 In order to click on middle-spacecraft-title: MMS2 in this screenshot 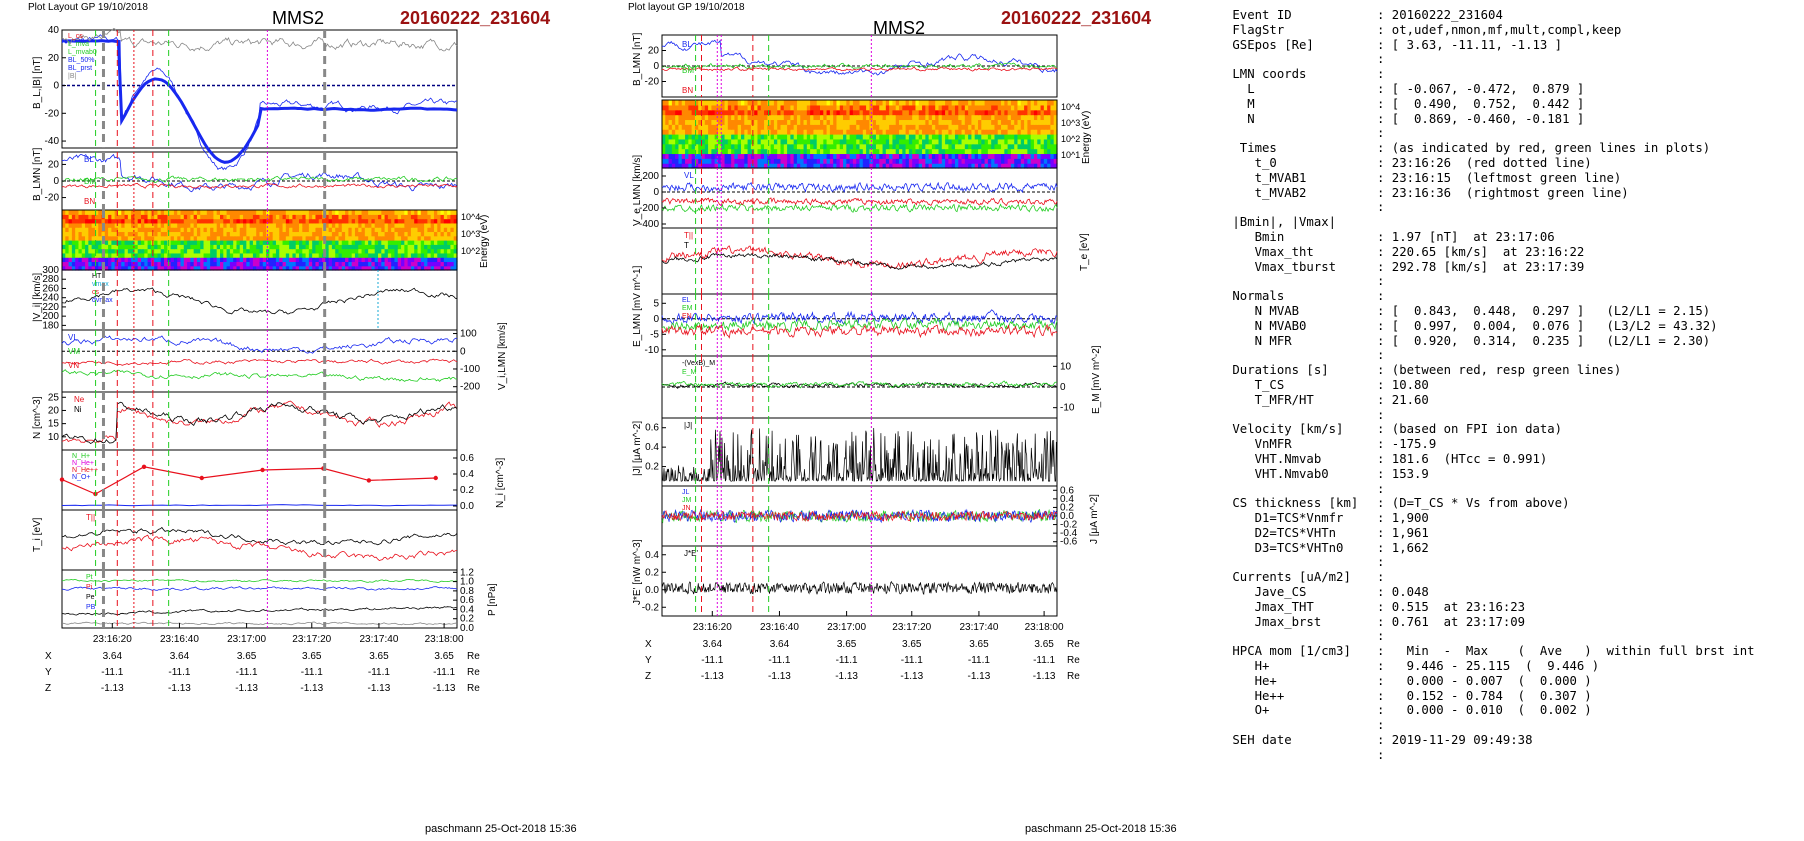, I will do `click(899, 28)`.